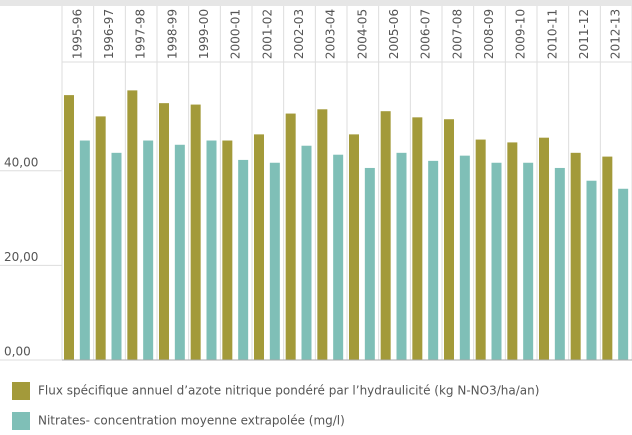 The width and height of the screenshot is (632, 435). What do you see at coordinates (521, 34) in the screenshot?
I see `x-tick-label: 2009-10` at bounding box center [521, 34].